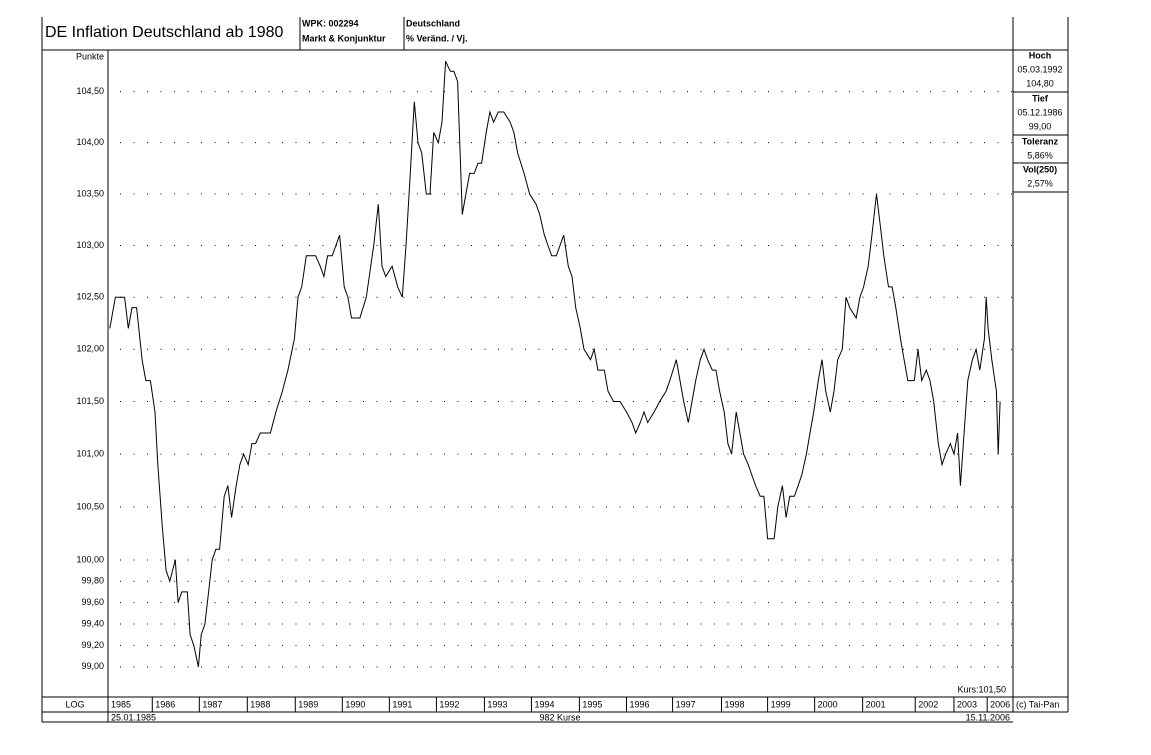  What do you see at coordinates (734, 704) in the screenshot?
I see `x-tick-label: 1998` at bounding box center [734, 704].